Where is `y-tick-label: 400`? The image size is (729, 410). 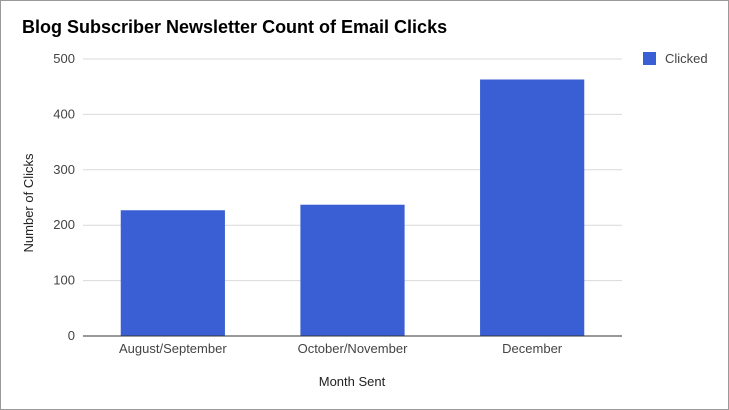 y-tick-label: 400 is located at coordinates (64, 113).